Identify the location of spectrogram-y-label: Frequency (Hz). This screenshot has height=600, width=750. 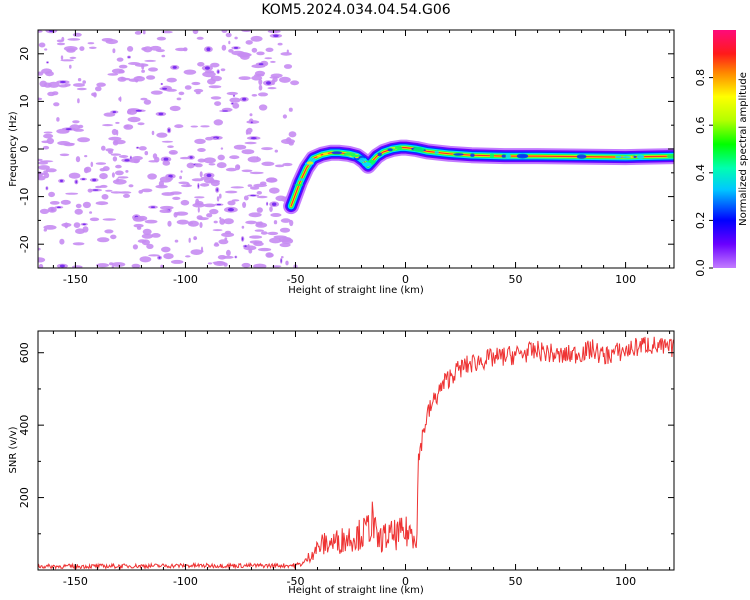
(13, 149).